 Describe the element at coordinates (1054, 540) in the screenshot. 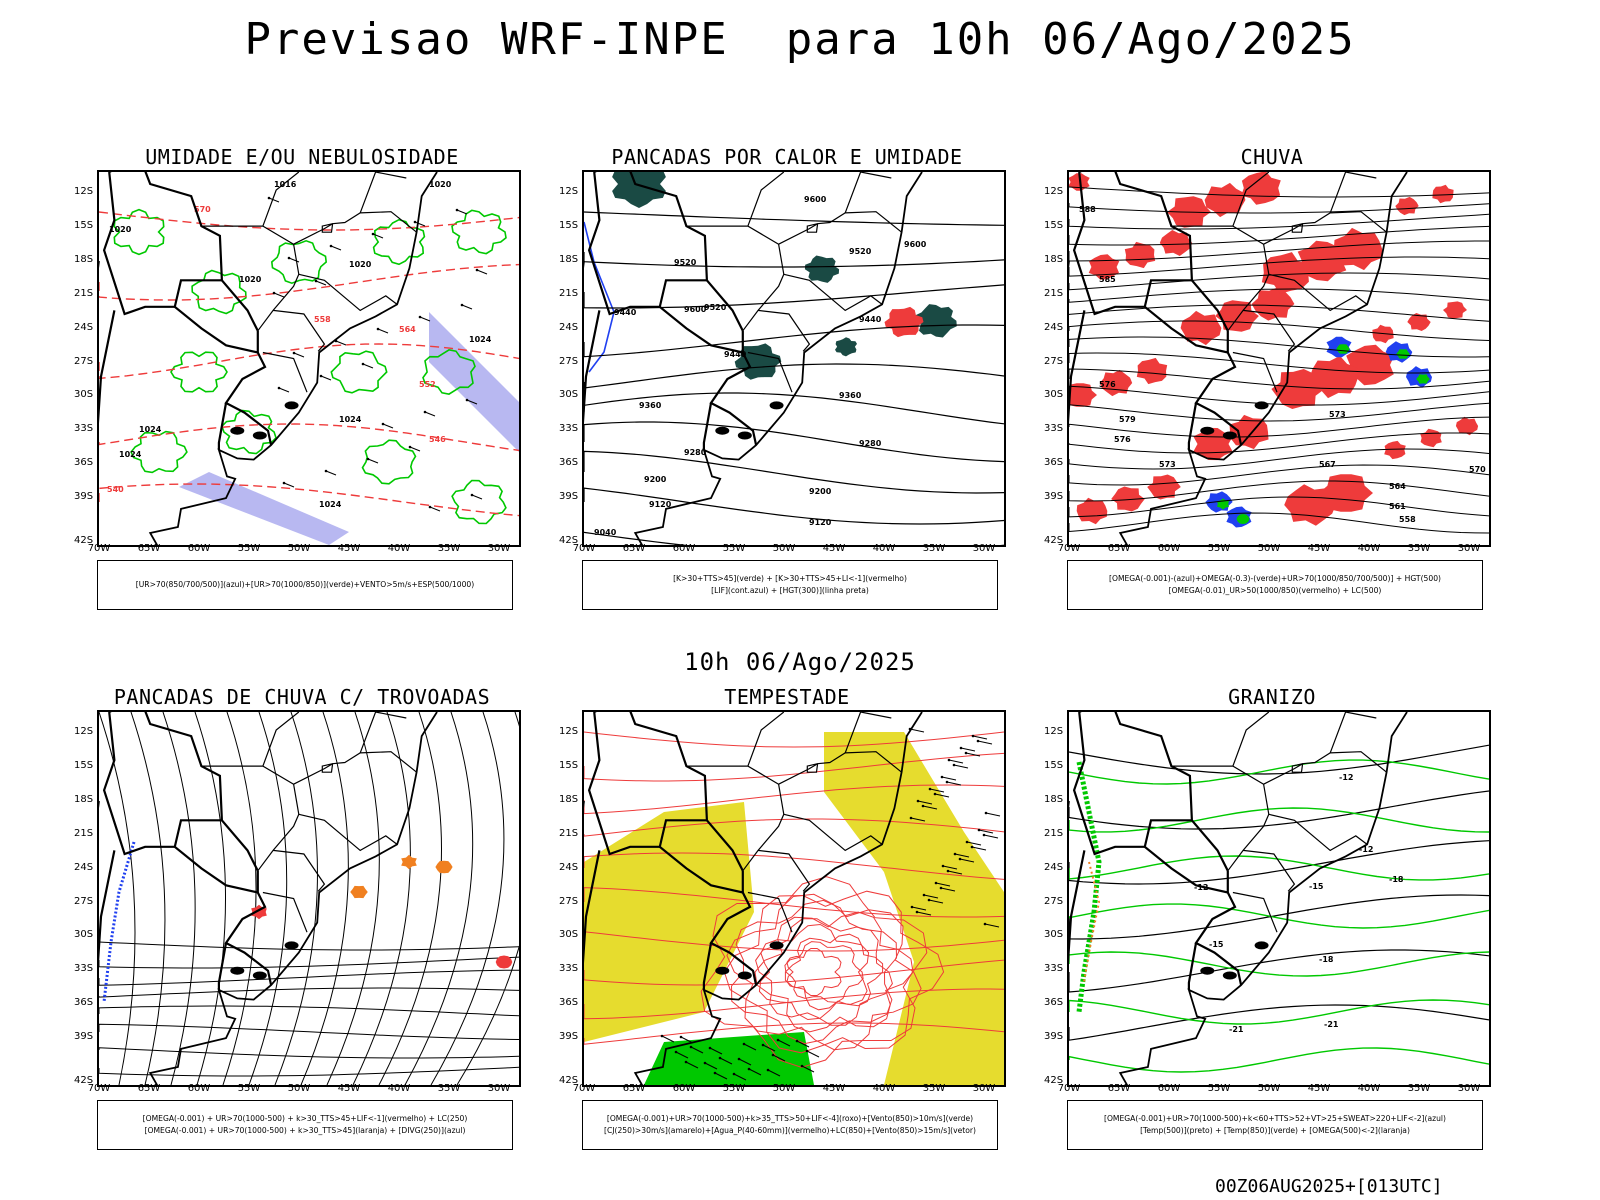

I see `latitude-tick-label: 42S` at that location.